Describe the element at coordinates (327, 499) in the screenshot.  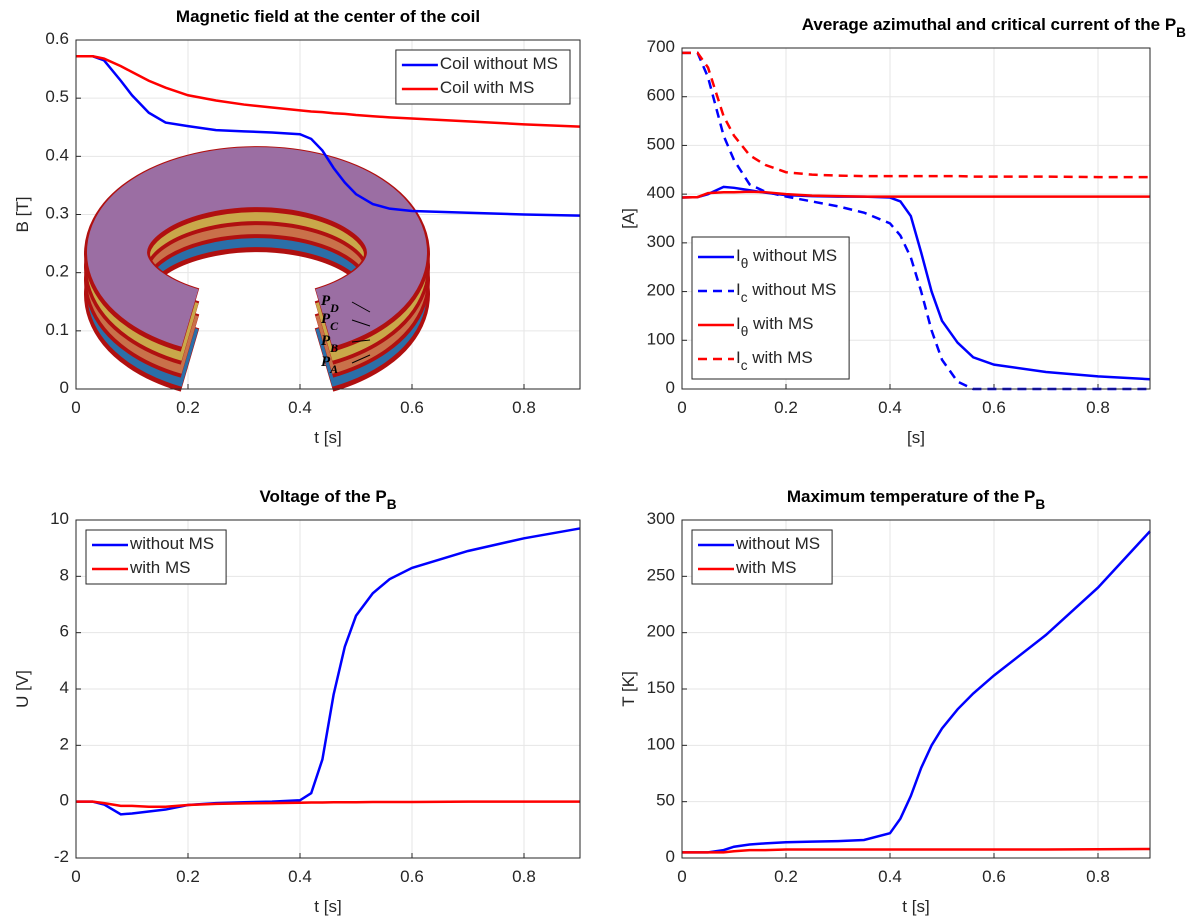
I see `chart-title: Voltage of the PB` at that location.